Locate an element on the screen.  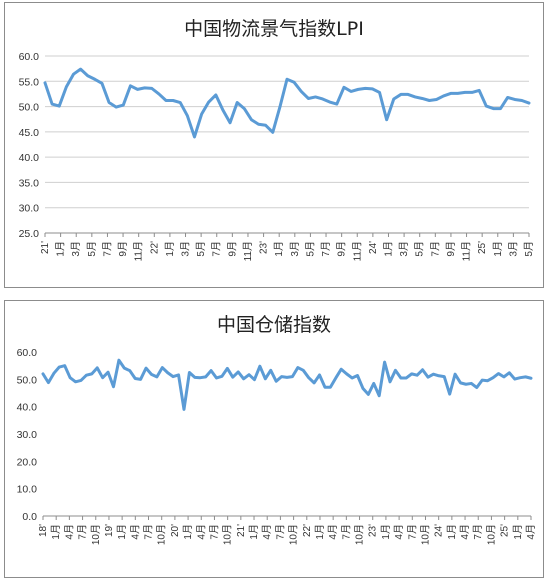
x-tick-label: 19' is located at coordinates (109, 530).